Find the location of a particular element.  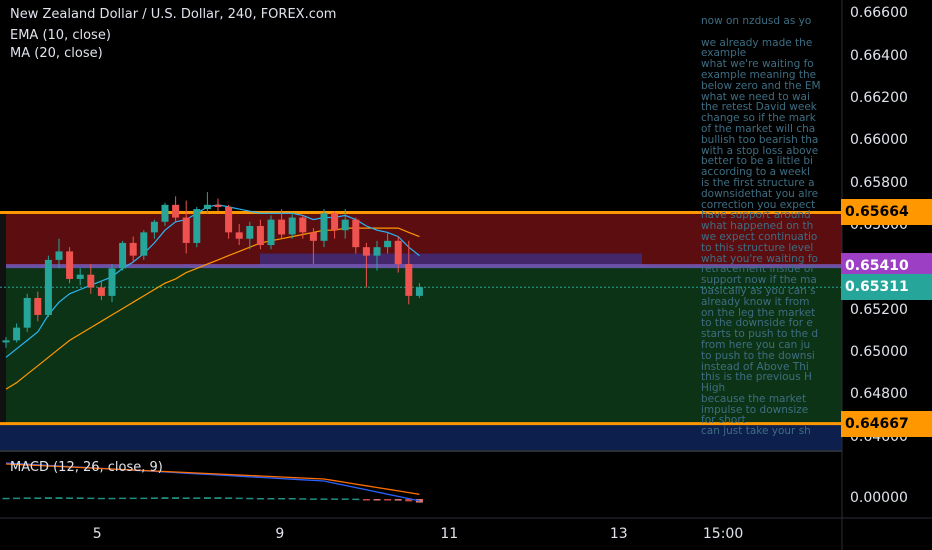

note-line: the retest David week is located at coordinates (759, 107).